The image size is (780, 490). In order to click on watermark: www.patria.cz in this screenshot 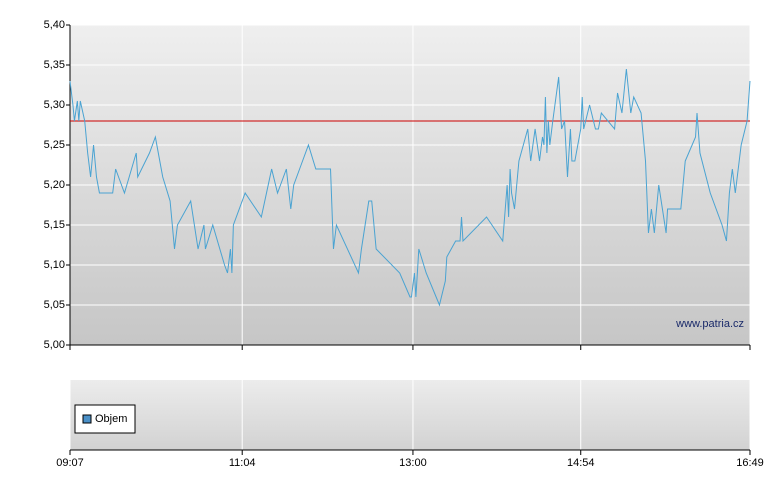, I will do `click(709, 324)`.